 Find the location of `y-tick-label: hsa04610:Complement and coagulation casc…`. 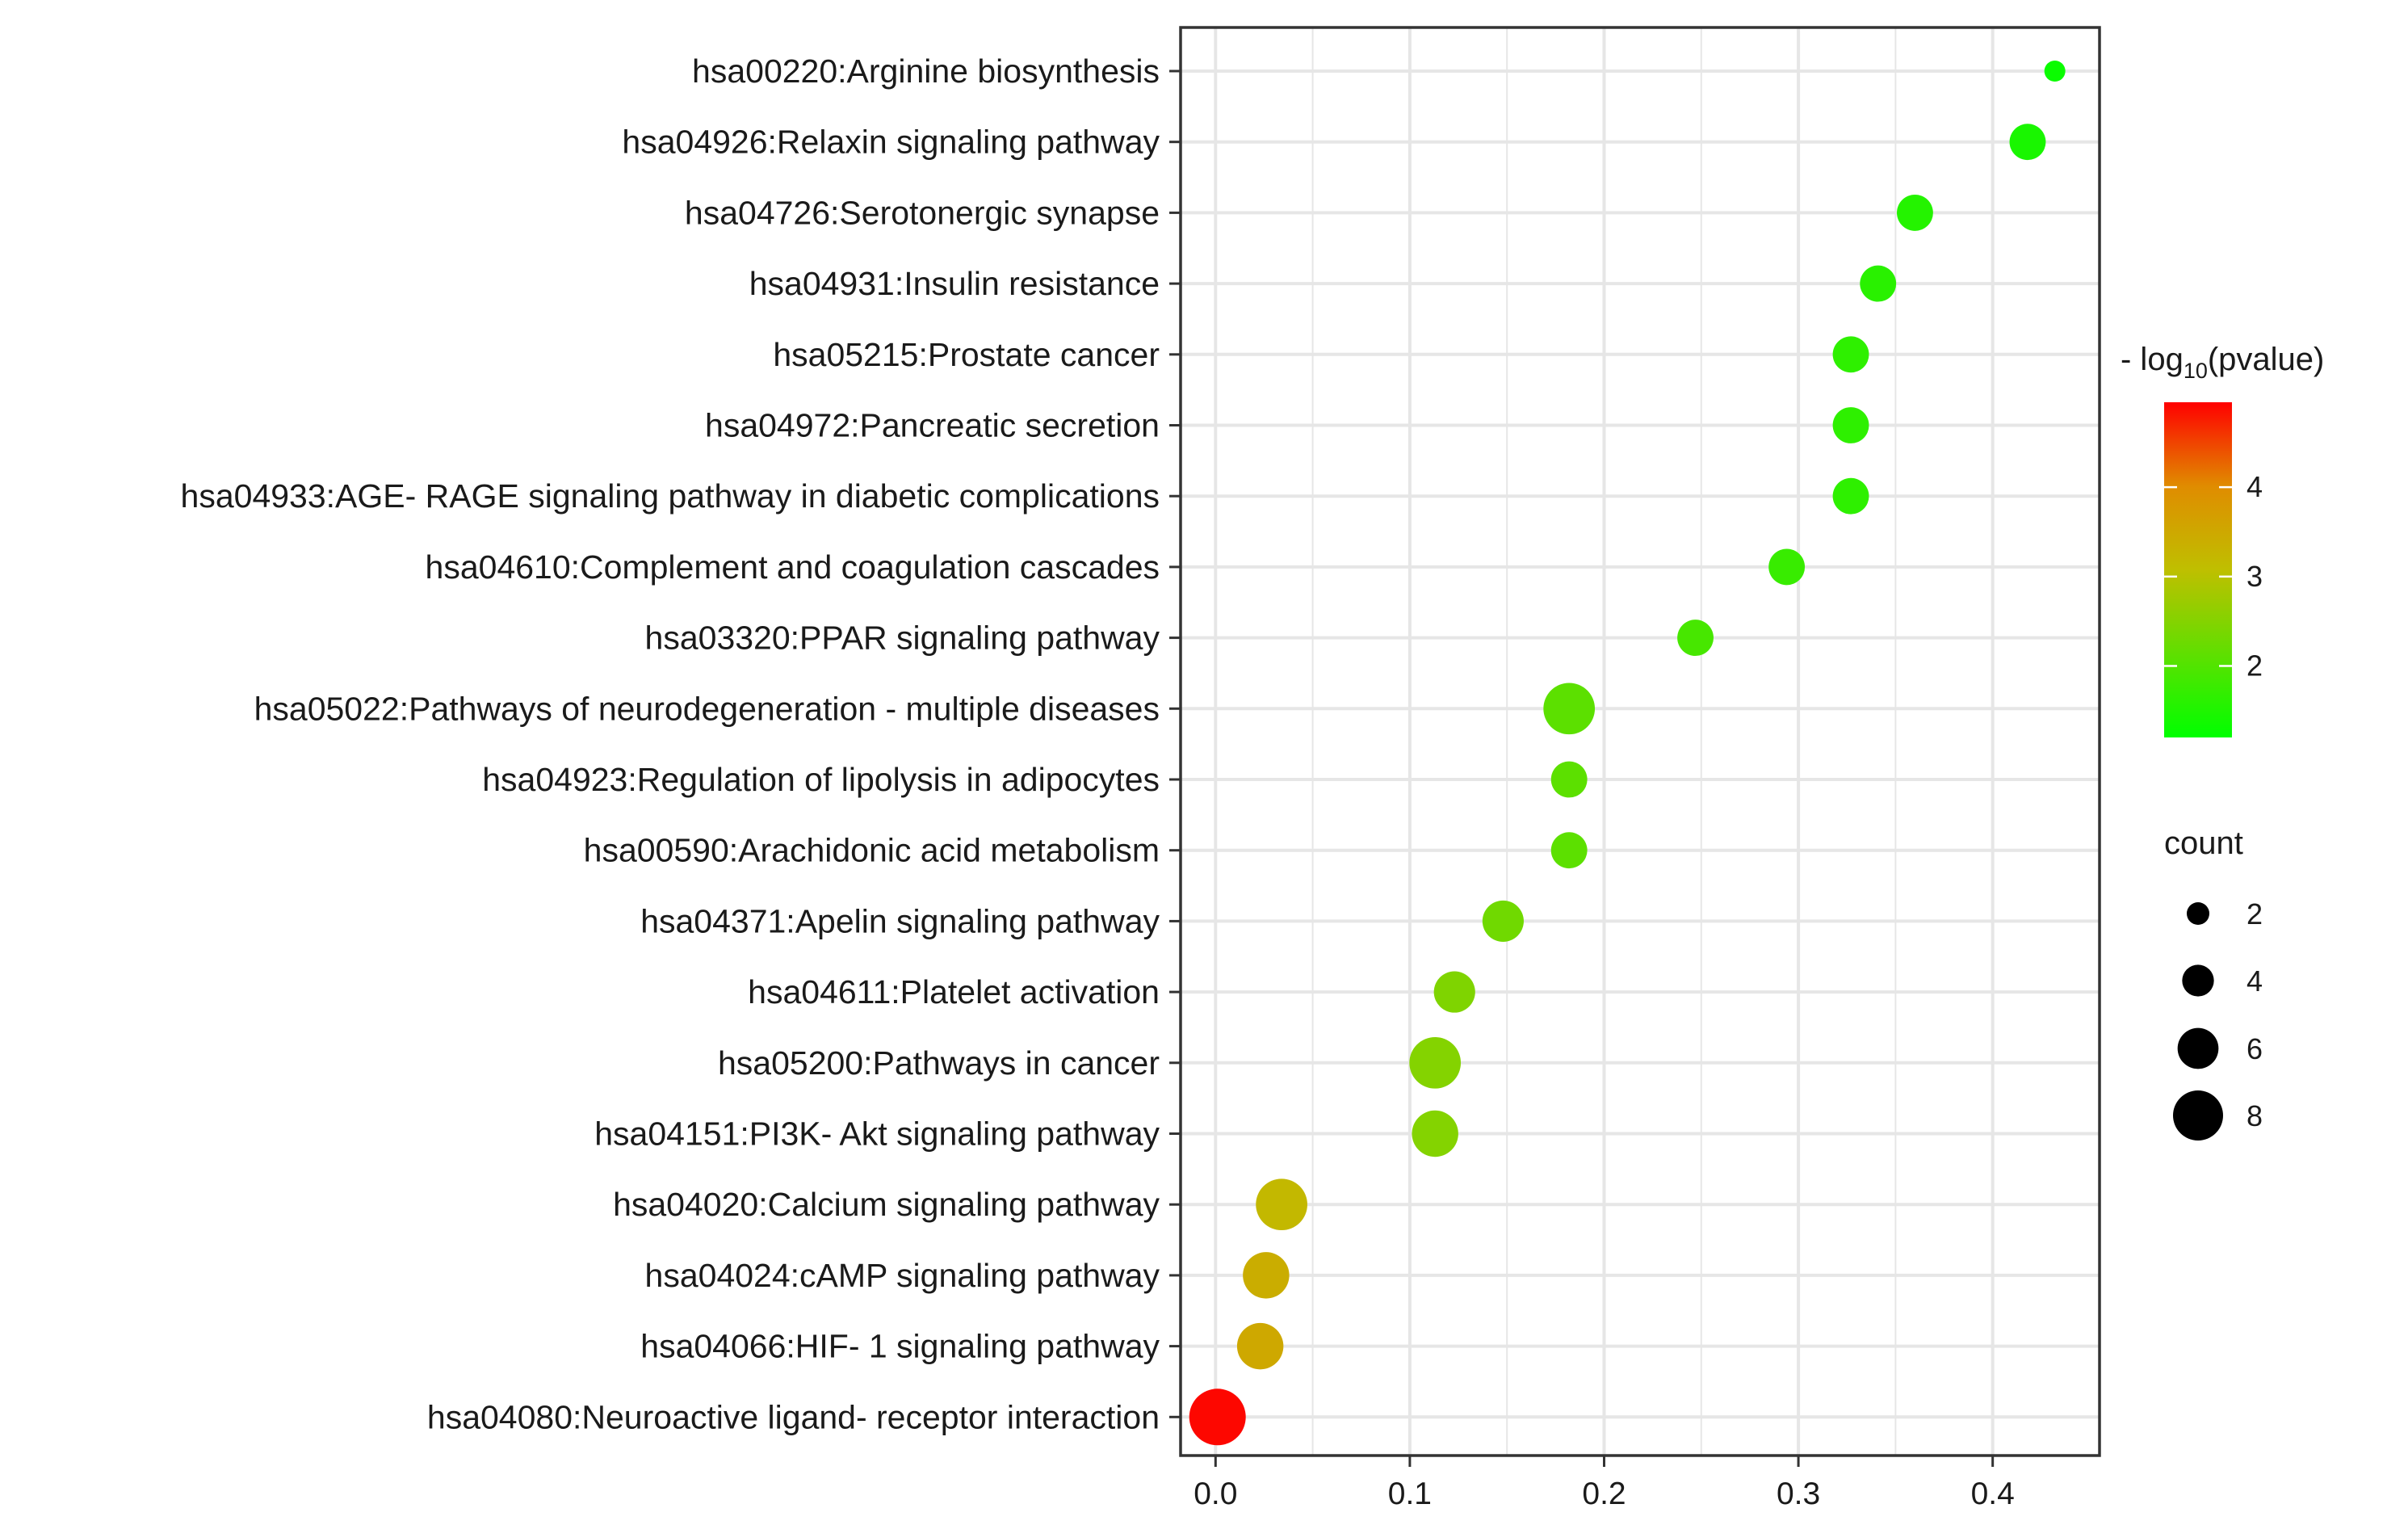

y-tick-label: hsa04610:Complement and coagulation casc… is located at coordinates (793, 567).